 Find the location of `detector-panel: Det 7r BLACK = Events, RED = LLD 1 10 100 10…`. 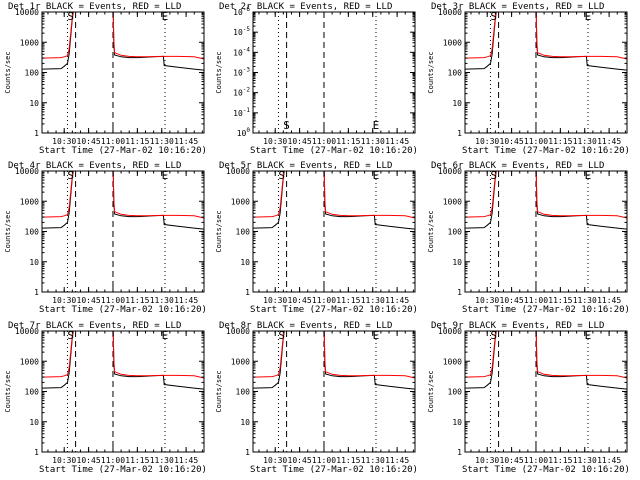

detector-panel: Det 7r BLACK = Events, RED = LLD 1 10 100 10… is located at coordinates (105, 398).